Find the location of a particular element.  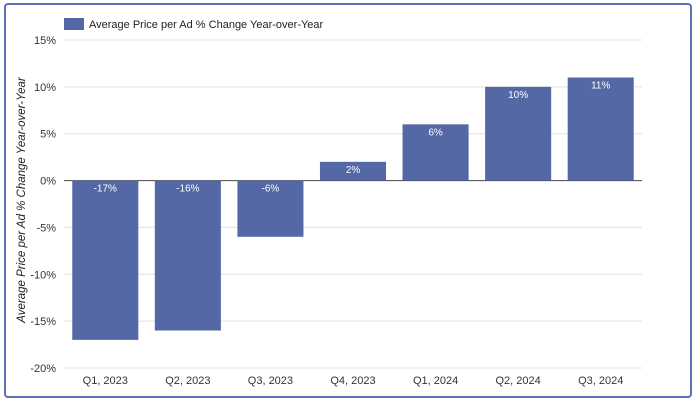

y-tick-label: -10% is located at coordinates (43, 275).